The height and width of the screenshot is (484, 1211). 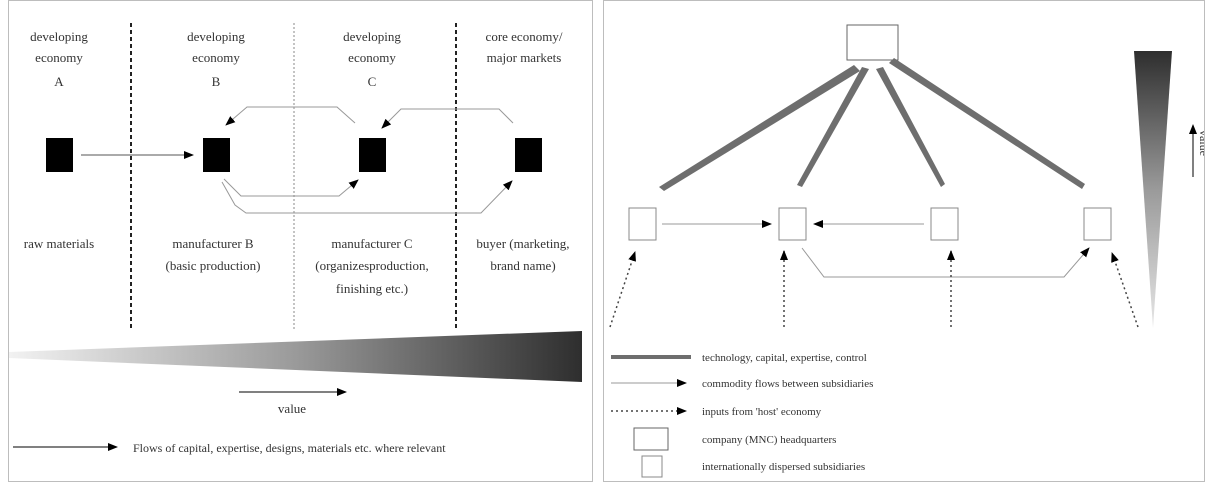 I want to click on flow-arrow-c-to-b, so click(x=290, y=116).